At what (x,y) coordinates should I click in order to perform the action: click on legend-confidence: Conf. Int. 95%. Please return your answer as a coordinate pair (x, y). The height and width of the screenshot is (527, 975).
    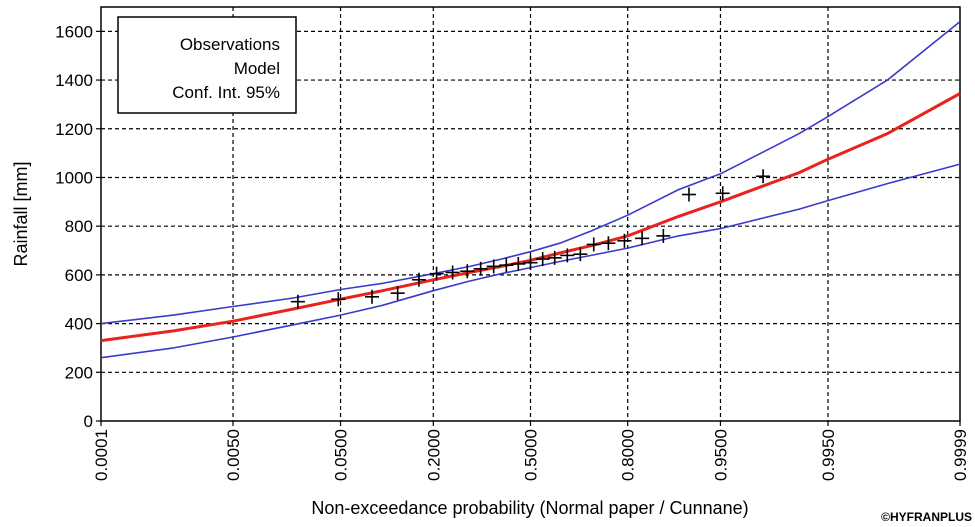
    Looking at the image, I should click on (226, 92).